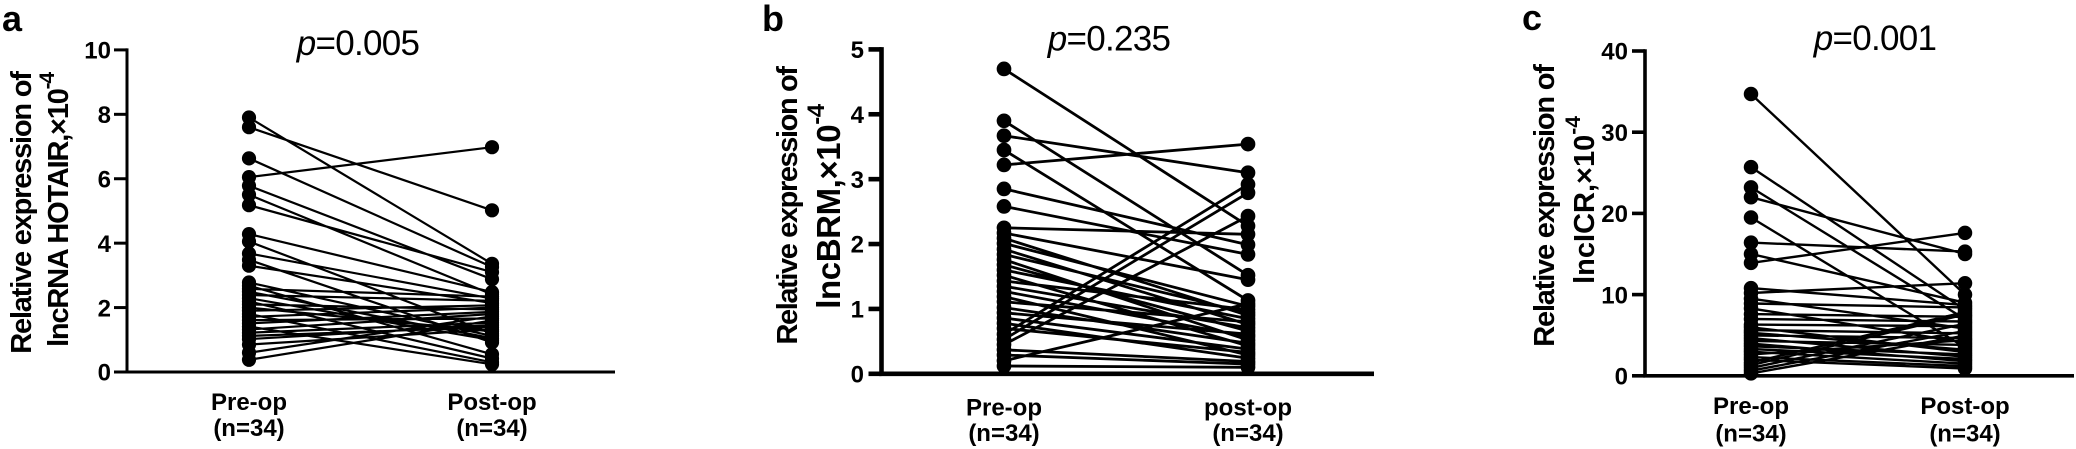 Image resolution: width=2076 pixels, height=449 pixels. I want to click on svg-text: 8, so click(104, 115).